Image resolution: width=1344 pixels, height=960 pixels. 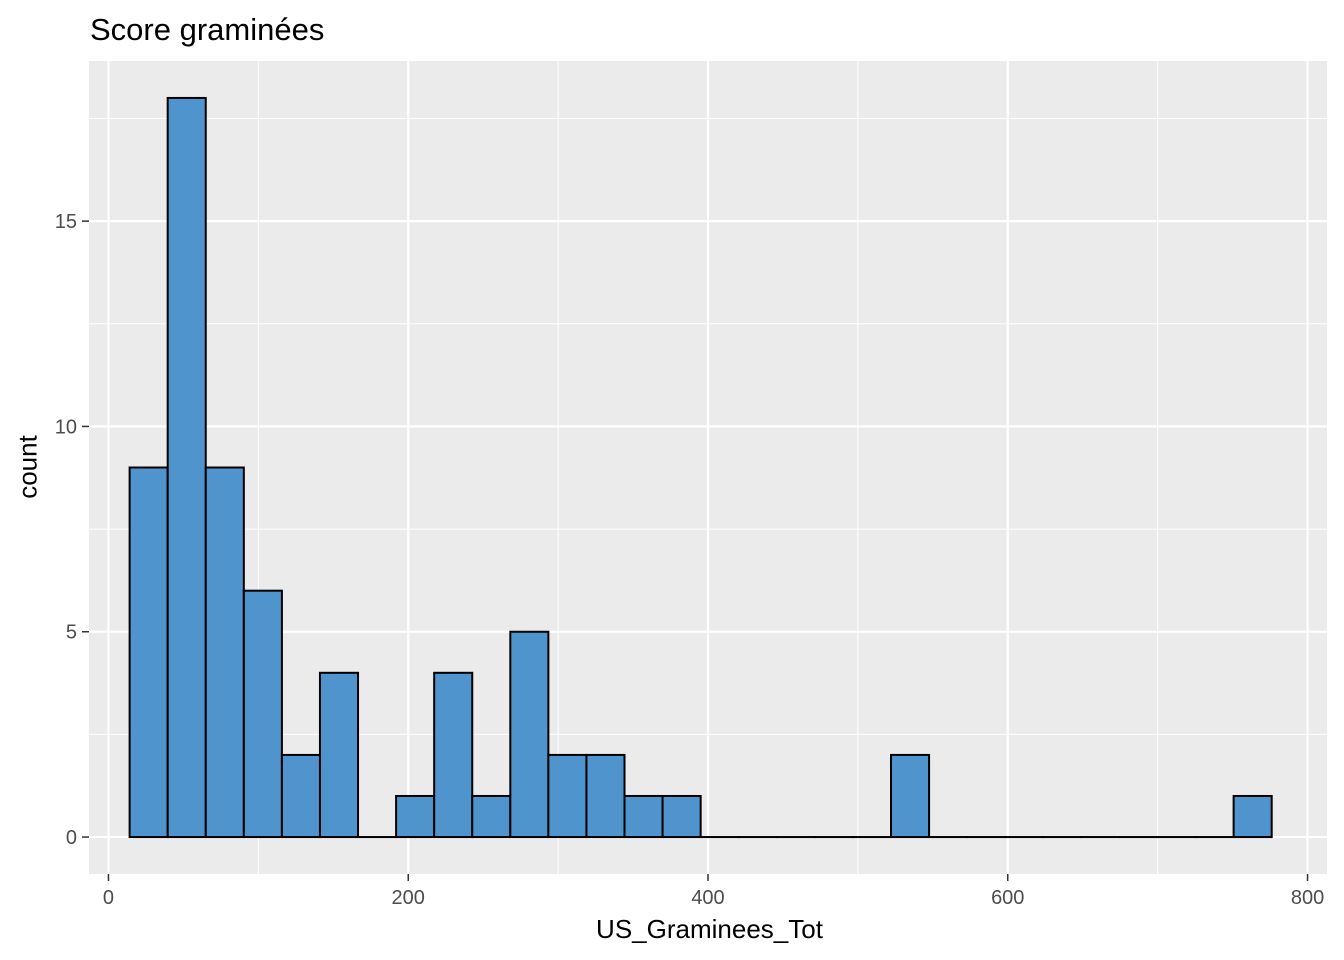 What do you see at coordinates (27, 467) in the screenshot?
I see `y-axis-label: count` at bounding box center [27, 467].